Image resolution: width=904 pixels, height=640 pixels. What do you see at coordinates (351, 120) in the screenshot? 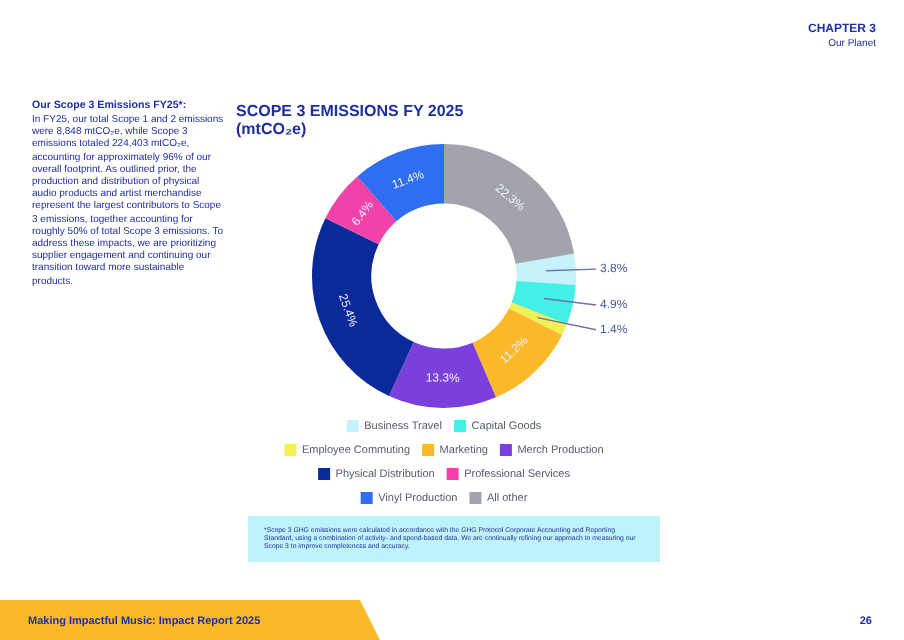
I see `chart-title: SCOPE 3 EMISSIONS FY 2025 (mtCO₂e)` at bounding box center [351, 120].